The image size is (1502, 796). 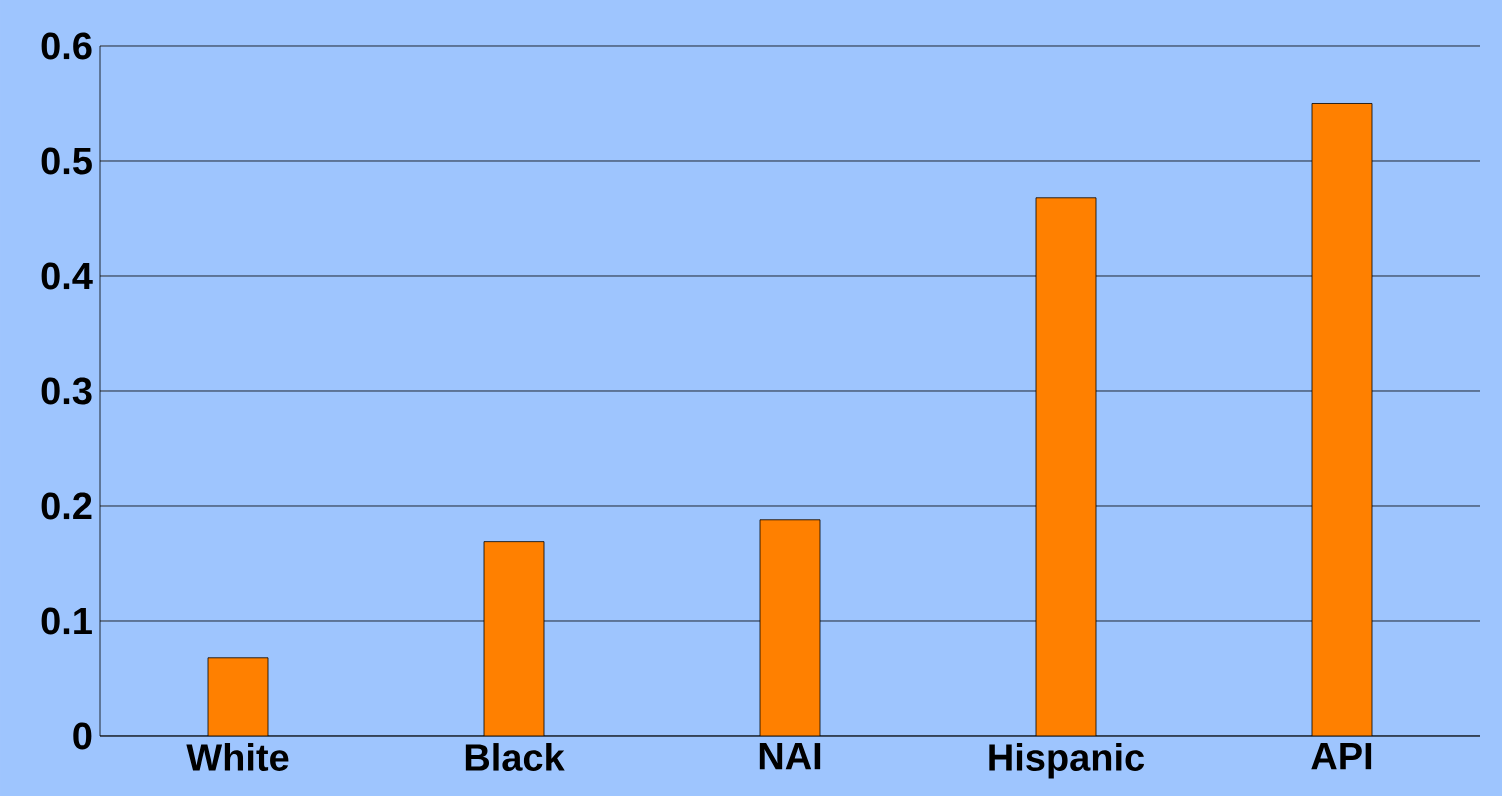 What do you see at coordinates (1067, 761) in the screenshot?
I see `x-tick-label: Hispanic` at bounding box center [1067, 761].